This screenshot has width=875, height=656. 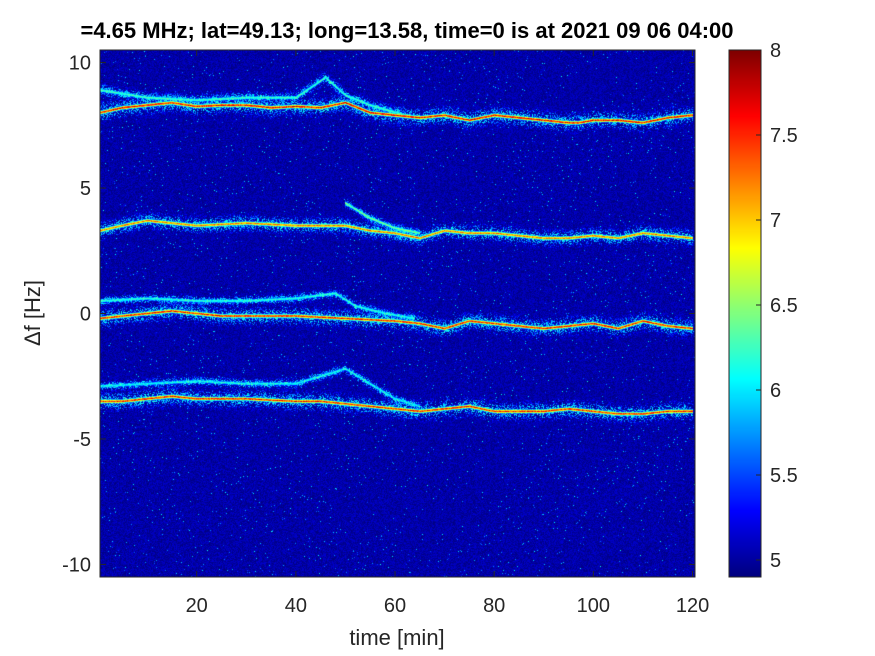 What do you see at coordinates (395, 606) in the screenshot?
I see `x-tick-label: 60` at bounding box center [395, 606].